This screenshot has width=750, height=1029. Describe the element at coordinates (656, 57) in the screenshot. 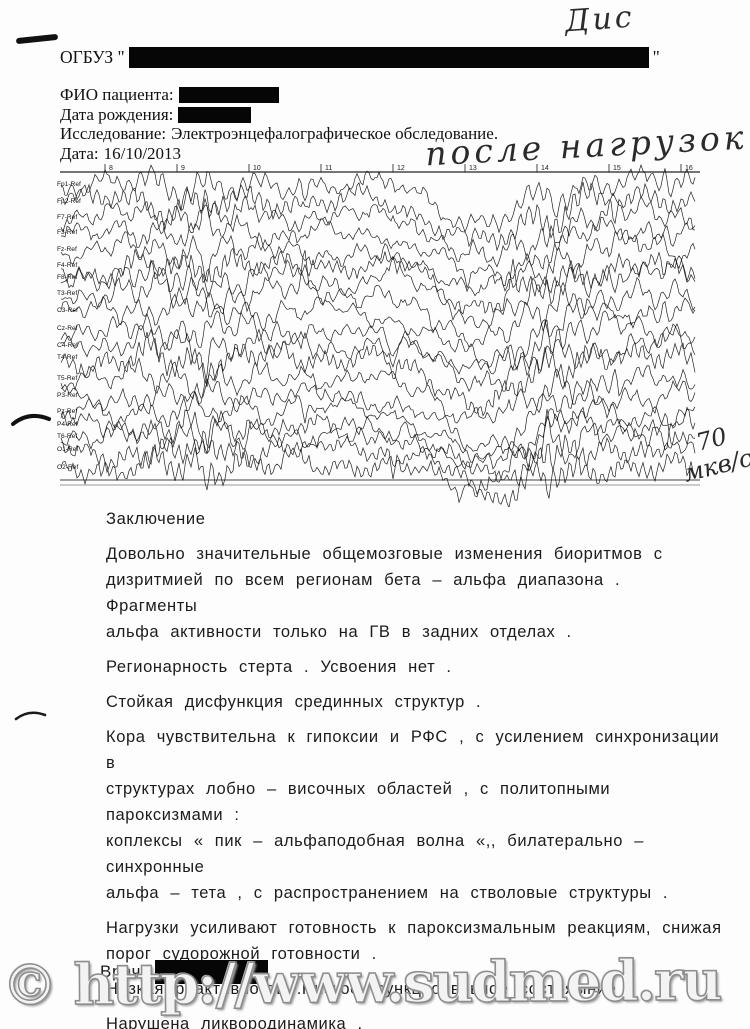

I see `org-quote-close: "` at that location.